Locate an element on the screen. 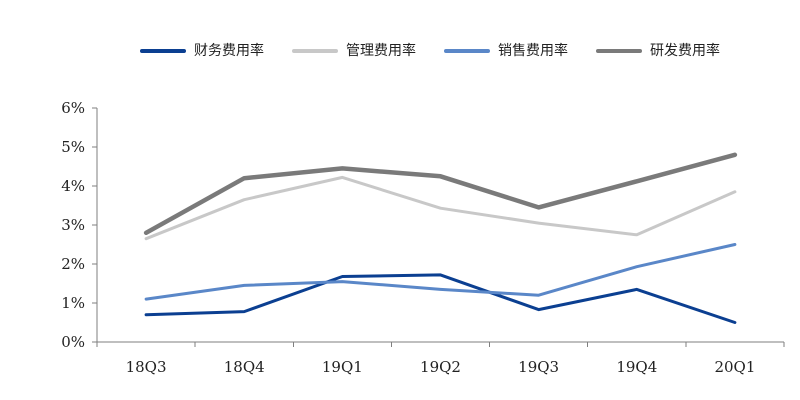  x-tick-label: 19Q2 is located at coordinates (440, 367).